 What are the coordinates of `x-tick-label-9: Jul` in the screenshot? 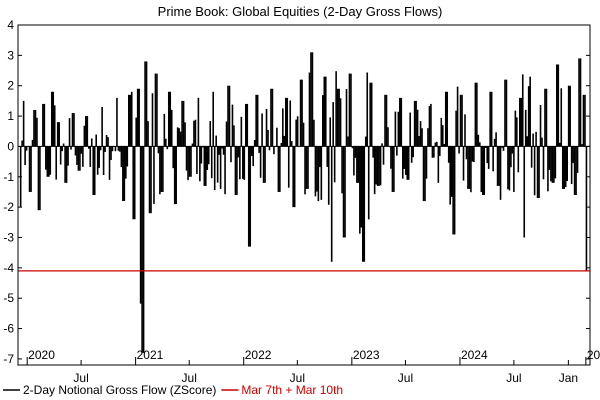 It's located at (513, 378).